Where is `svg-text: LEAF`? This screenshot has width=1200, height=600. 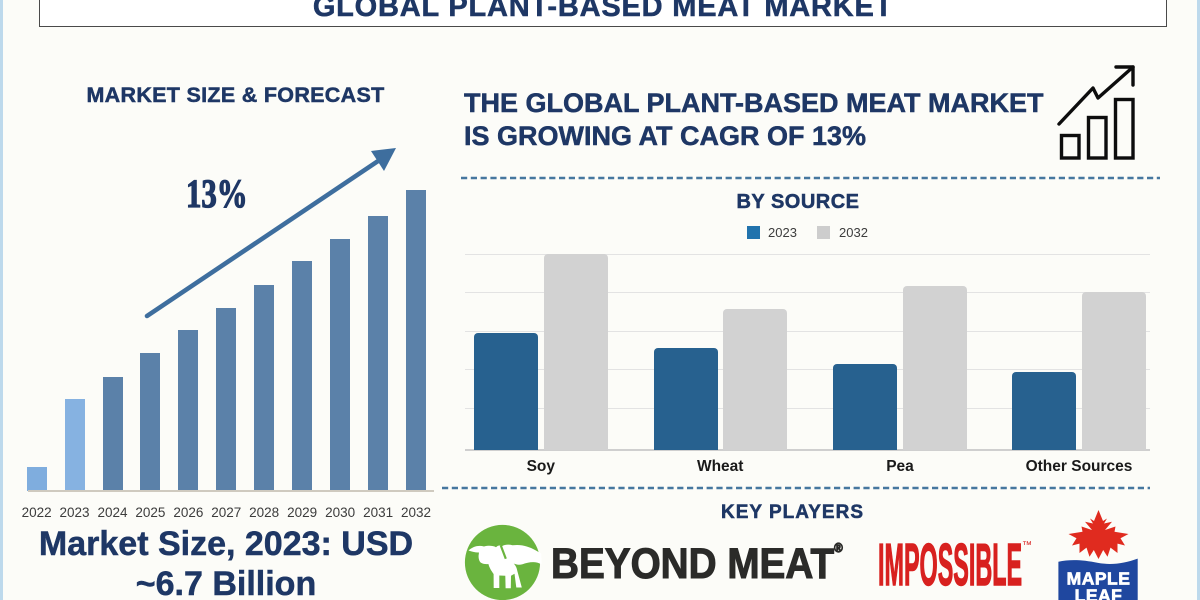 svg-text: LEAF is located at coordinates (1099, 593).